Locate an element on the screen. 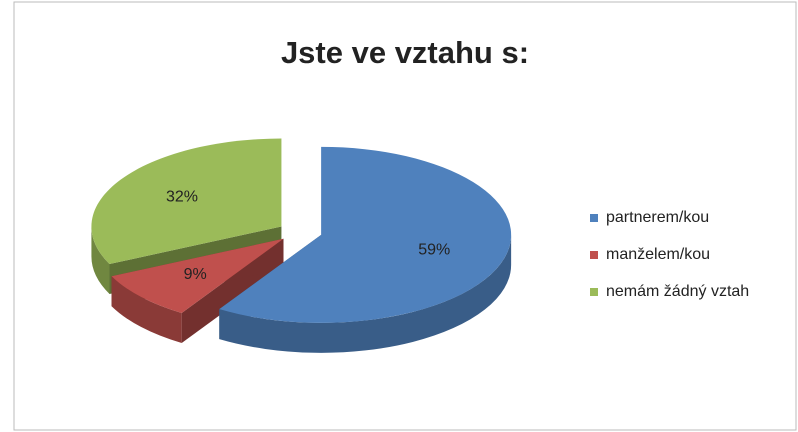  chart-title: Jste ve vztahu s: is located at coordinates (405, 52).